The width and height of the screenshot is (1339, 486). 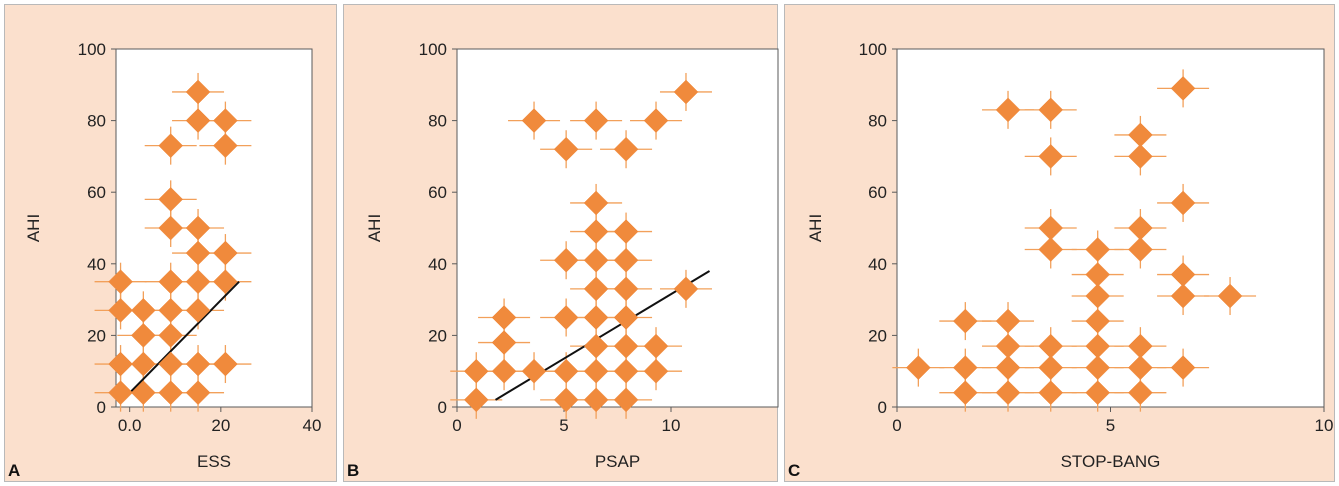 I want to click on panel-label-b: B, so click(x=353, y=470).